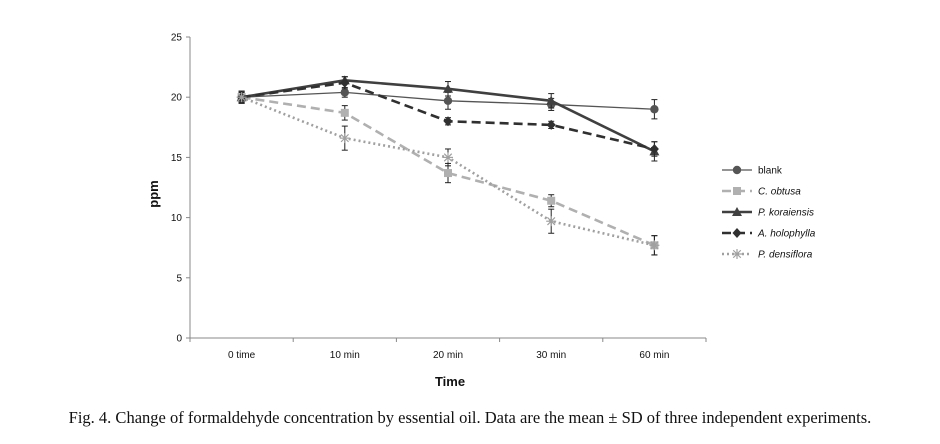  What do you see at coordinates (179, 278) in the screenshot?
I see `y-tick-label: 5` at bounding box center [179, 278].